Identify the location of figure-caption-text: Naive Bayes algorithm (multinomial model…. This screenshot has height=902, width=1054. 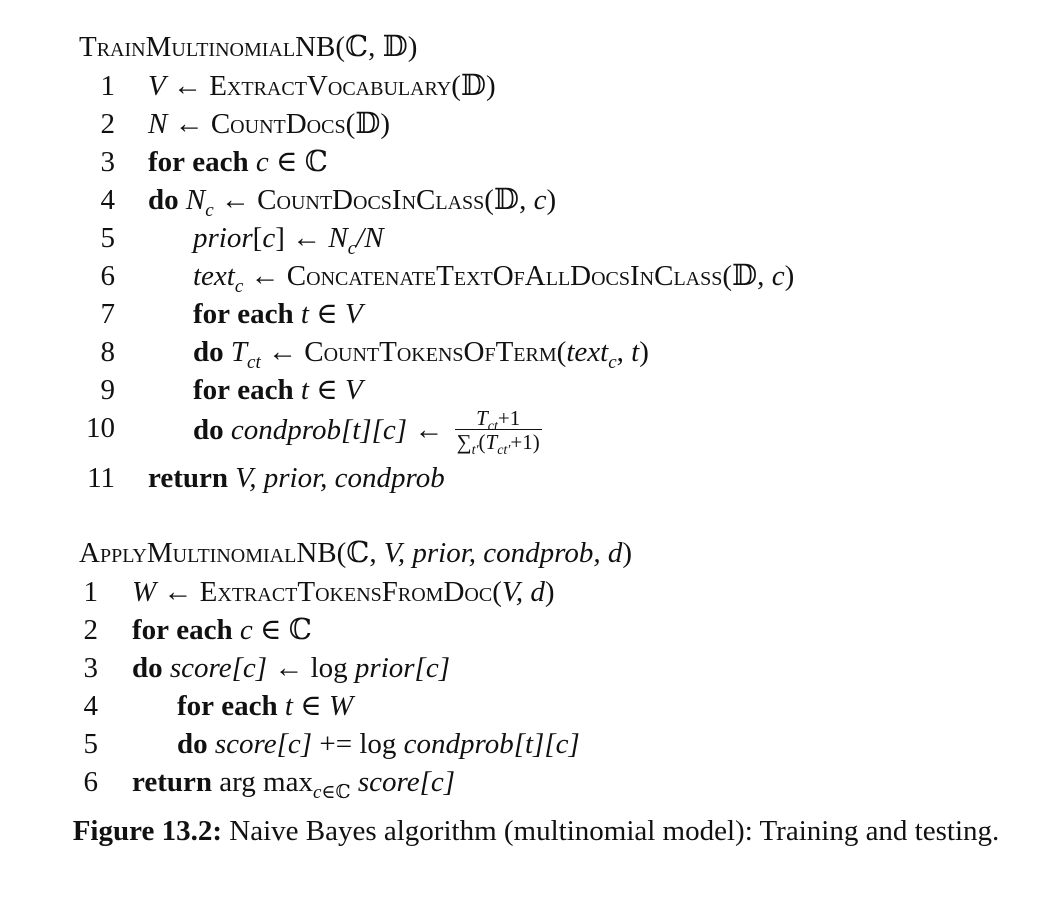
(611, 831).